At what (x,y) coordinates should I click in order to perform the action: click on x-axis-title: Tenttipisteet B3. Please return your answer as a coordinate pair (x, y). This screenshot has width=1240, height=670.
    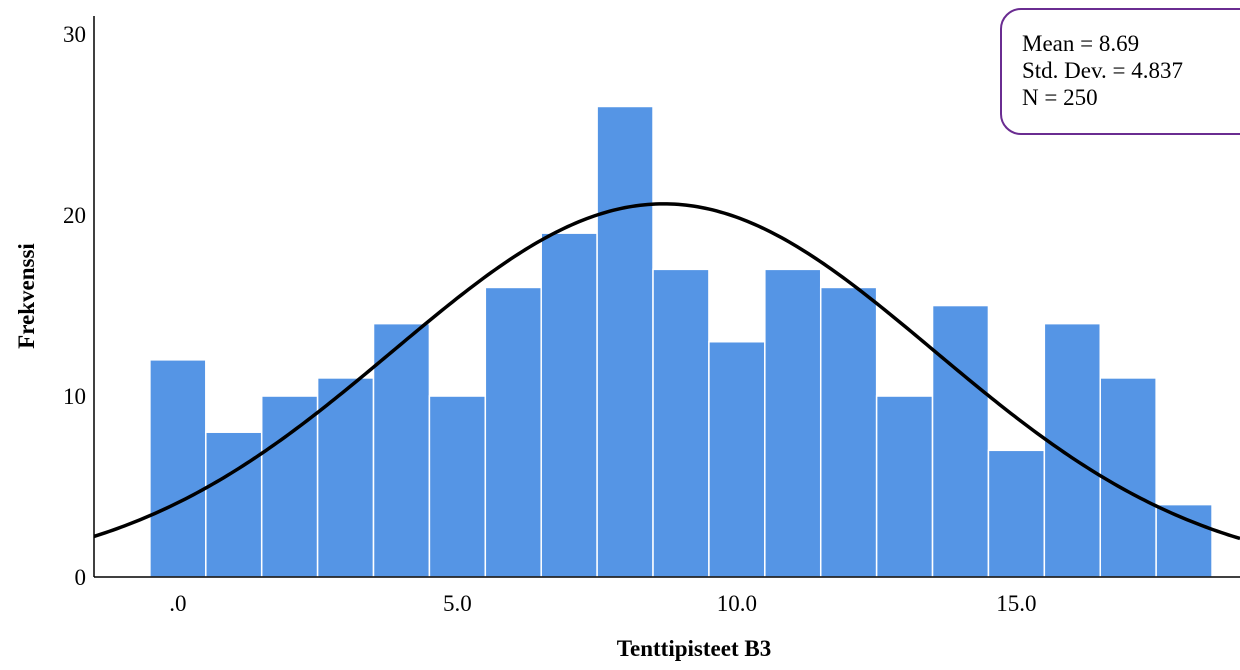
    Looking at the image, I should click on (694, 648).